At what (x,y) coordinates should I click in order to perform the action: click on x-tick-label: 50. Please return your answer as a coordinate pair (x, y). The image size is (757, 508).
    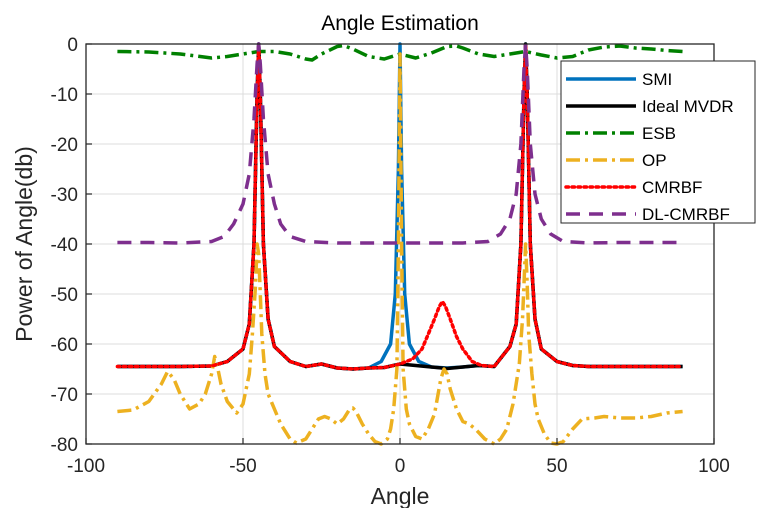
    Looking at the image, I should click on (556, 466).